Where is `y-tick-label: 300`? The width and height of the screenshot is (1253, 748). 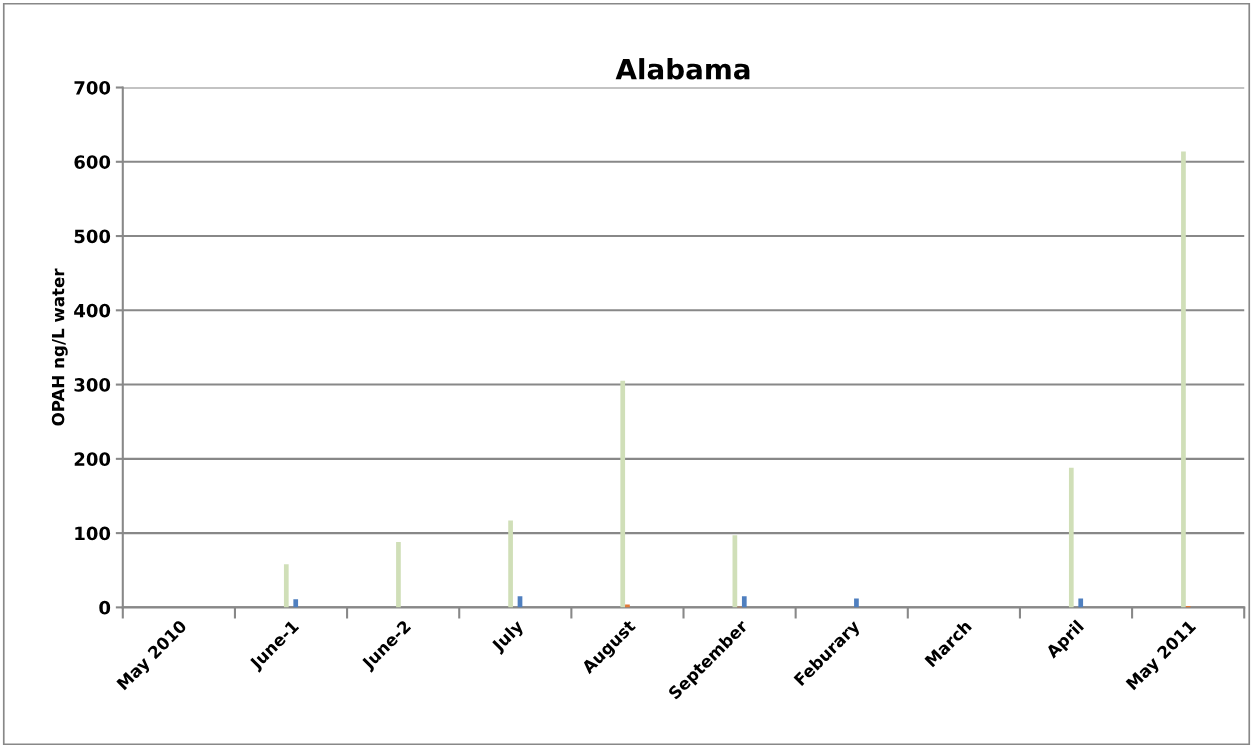
y-tick-label: 300 is located at coordinates (92, 385).